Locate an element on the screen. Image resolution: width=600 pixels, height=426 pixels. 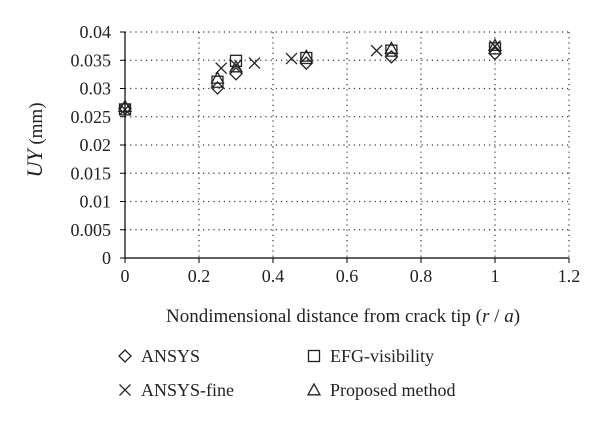
x-tick-label: 0.6 is located at coordinates (347, 276).